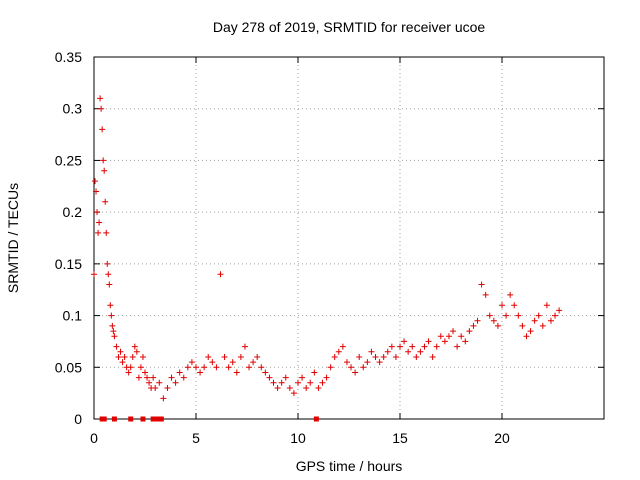 This screenshot has height=480, width=640. Describe the element at coordinates (73, 109) in the screenshot. I see `y-tick-label: 0.3` at that location.